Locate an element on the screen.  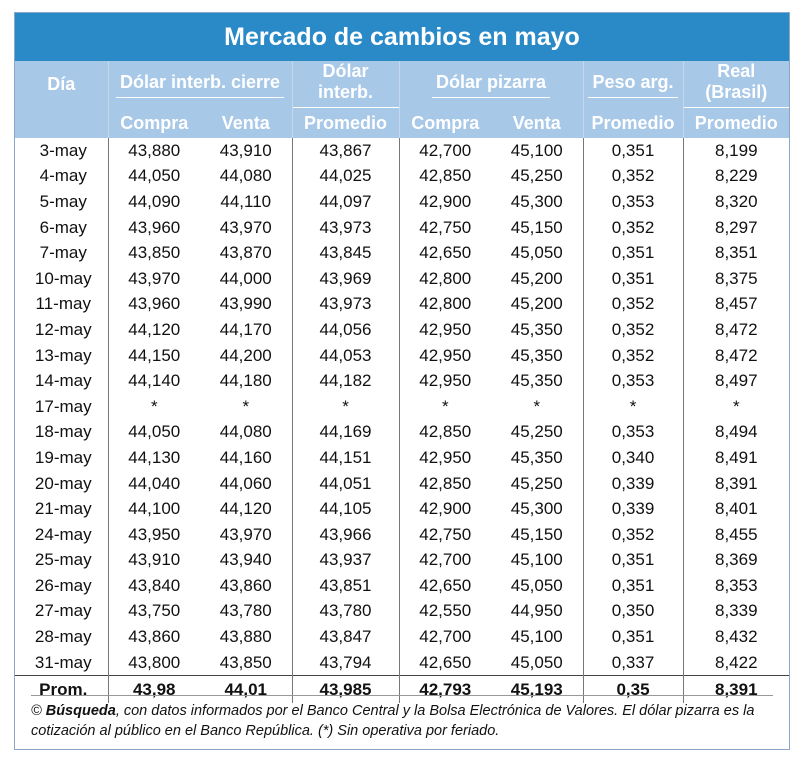
value-cell: 42,793 is located at coordinates (444, 689).